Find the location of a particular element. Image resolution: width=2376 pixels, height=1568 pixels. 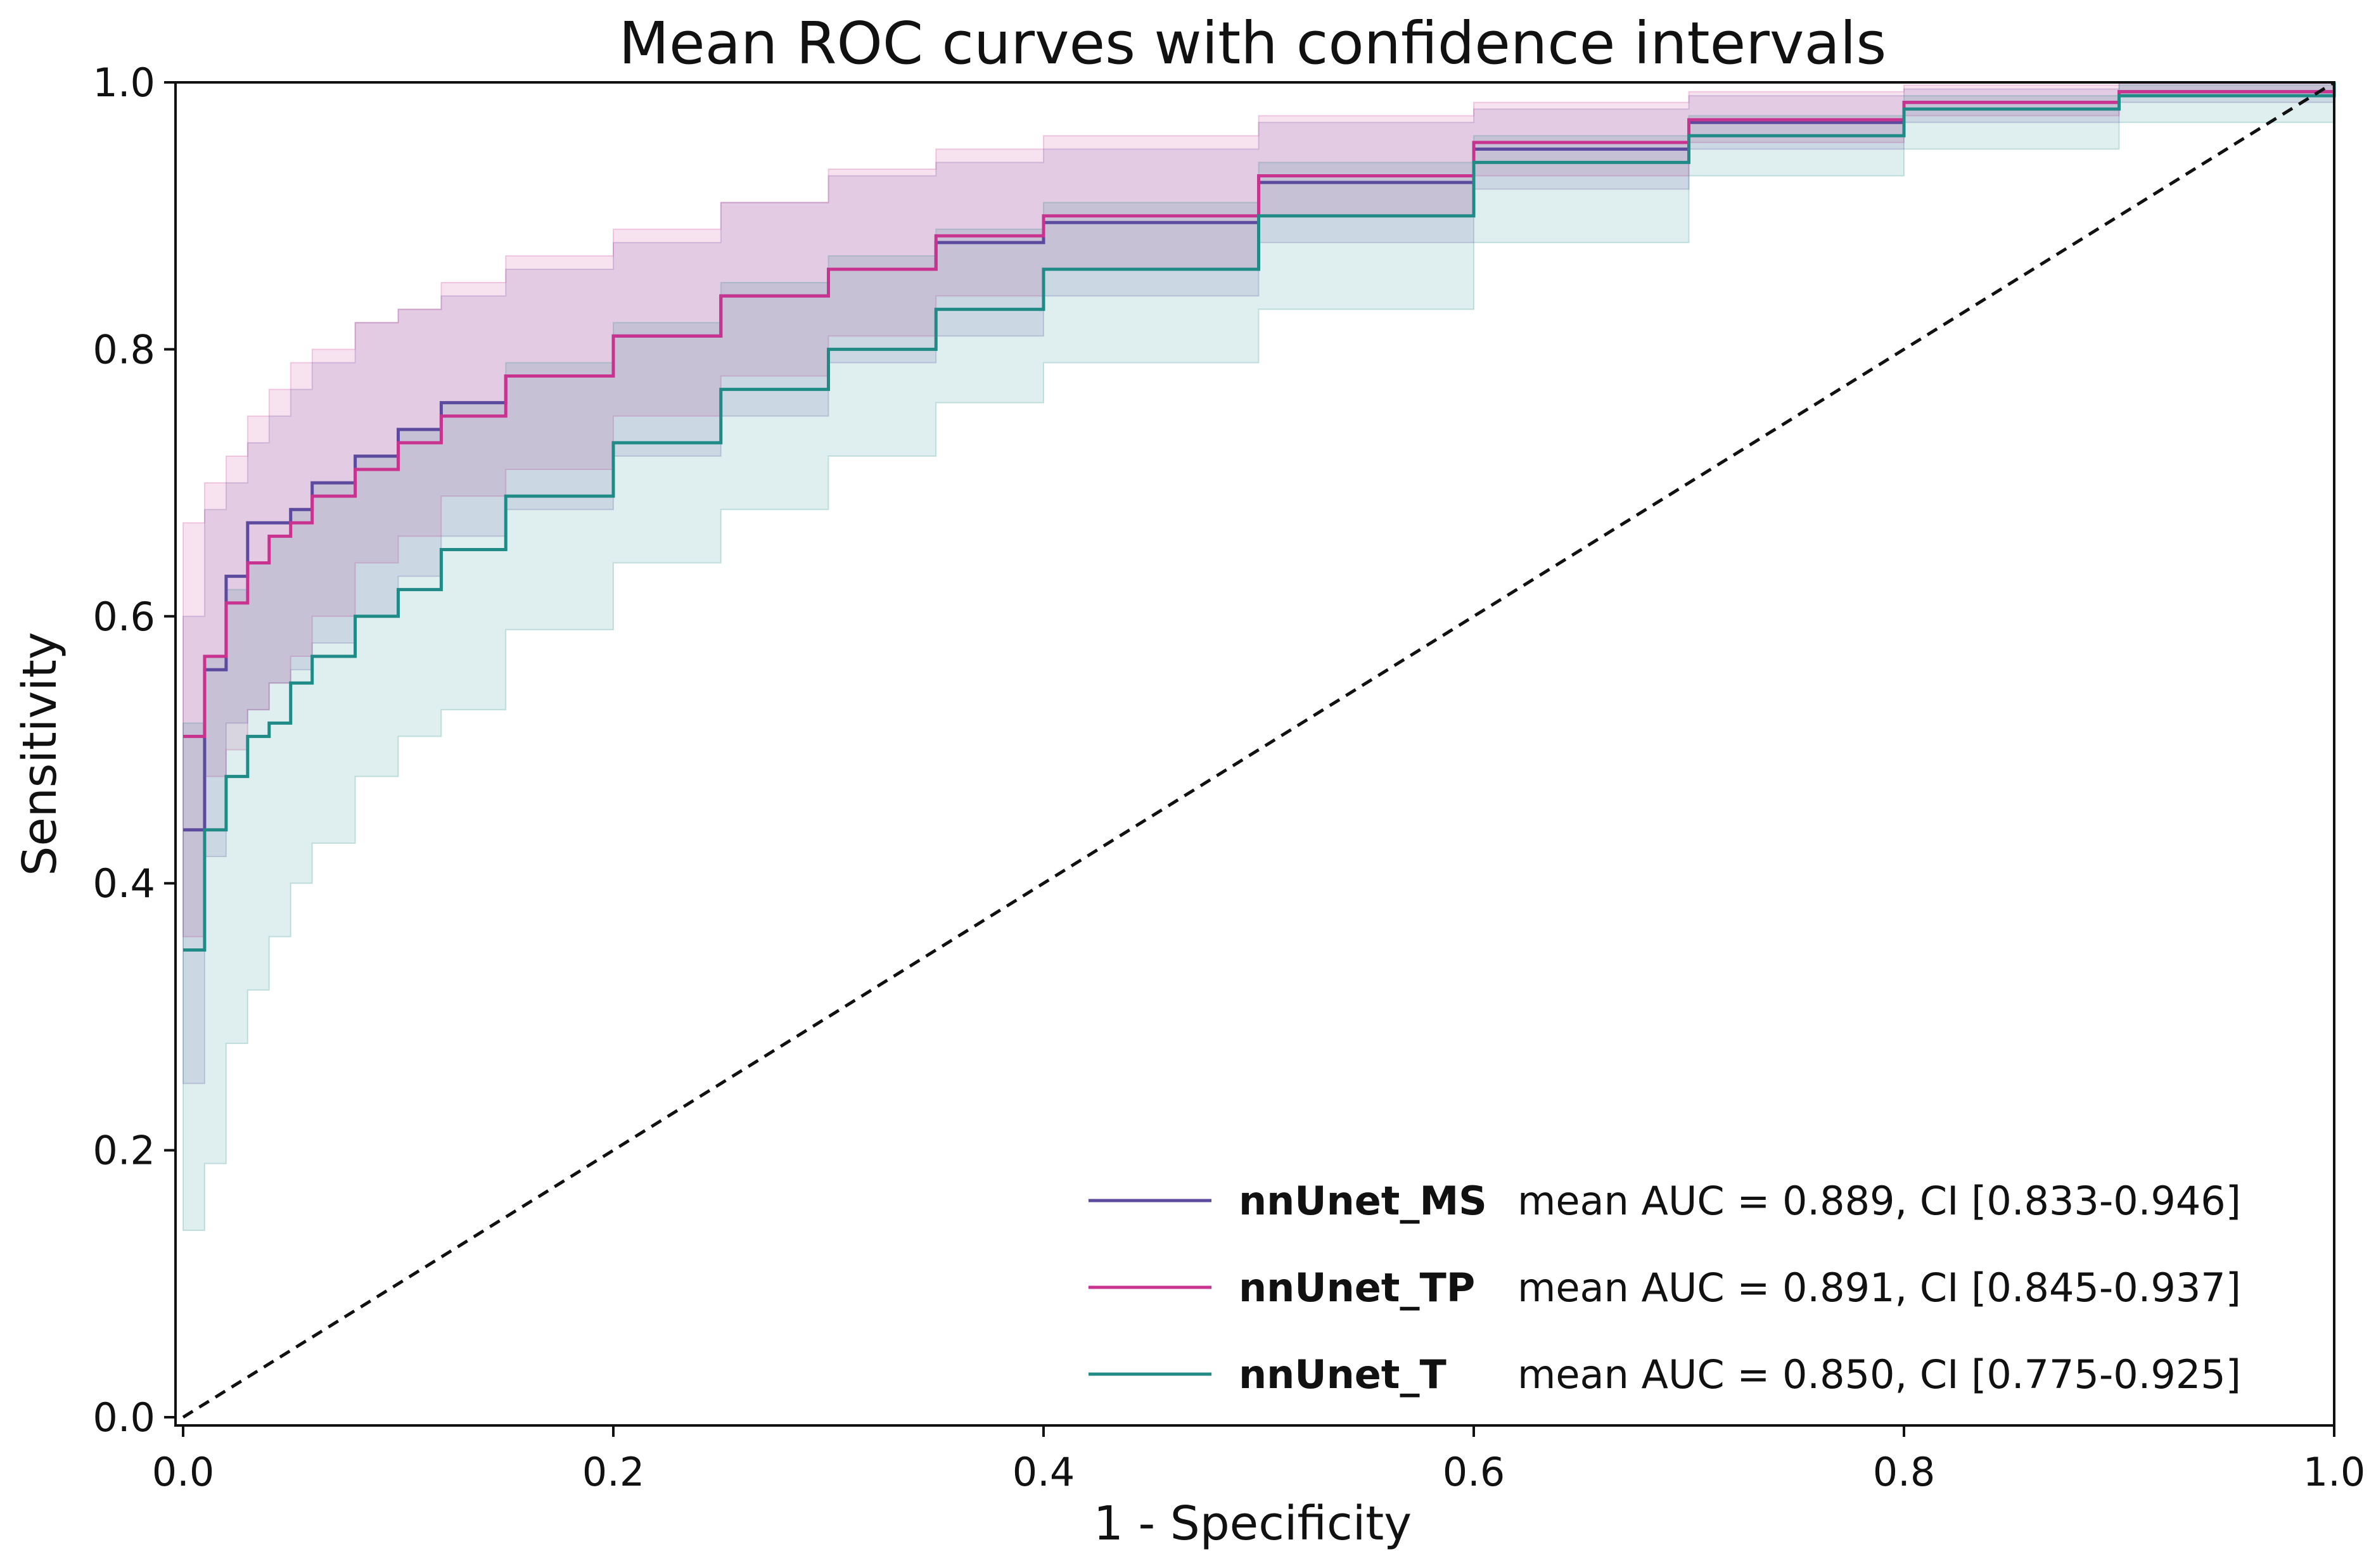

y-tick-label: 1.0 is located at coordinates (124, 83).